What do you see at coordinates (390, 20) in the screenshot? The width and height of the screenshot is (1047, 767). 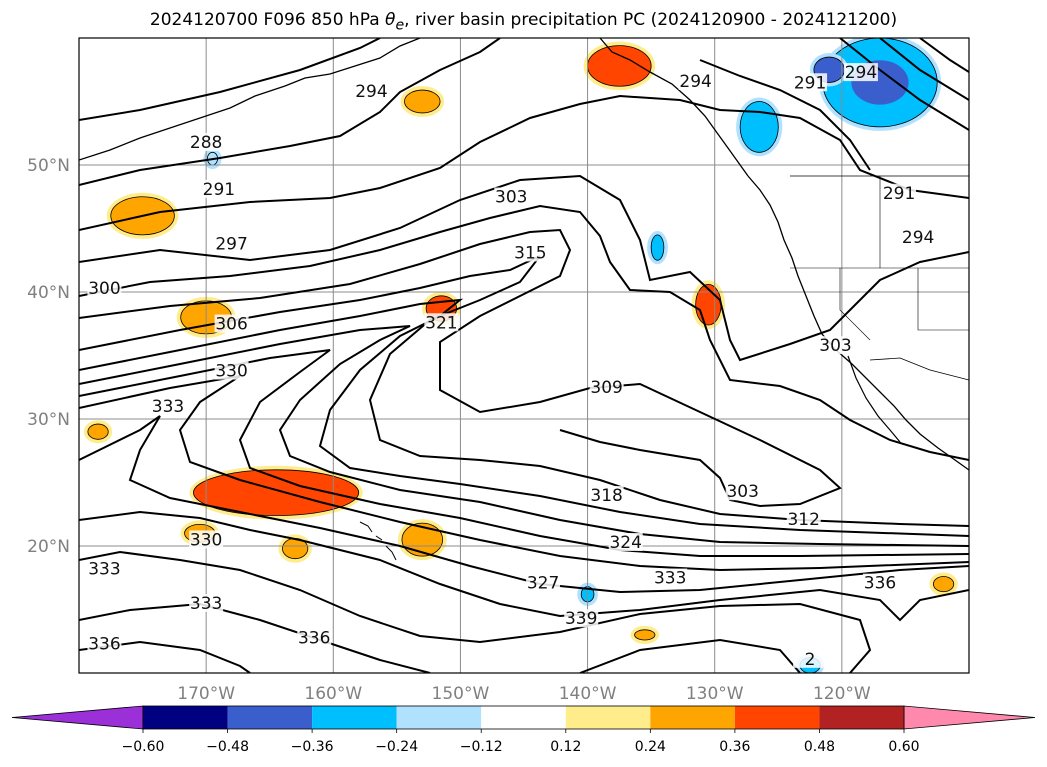 I see `title-theta: θ` at bounding box center [390, 20].